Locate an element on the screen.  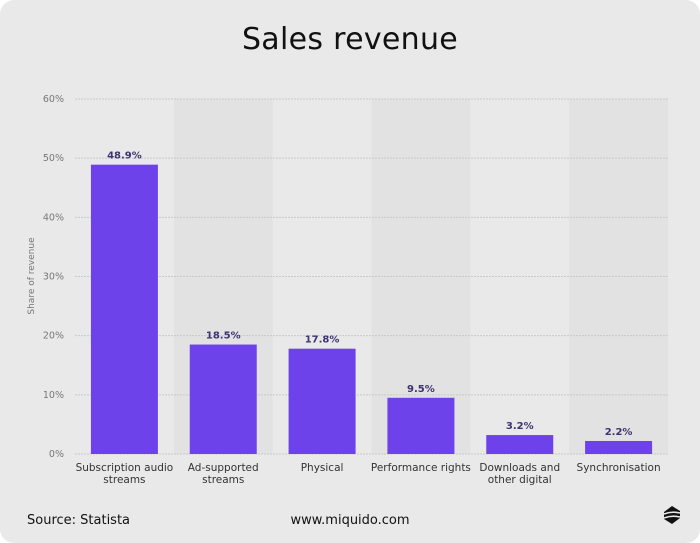
y-tick-label: 0% is located at coordinates (56, 454).